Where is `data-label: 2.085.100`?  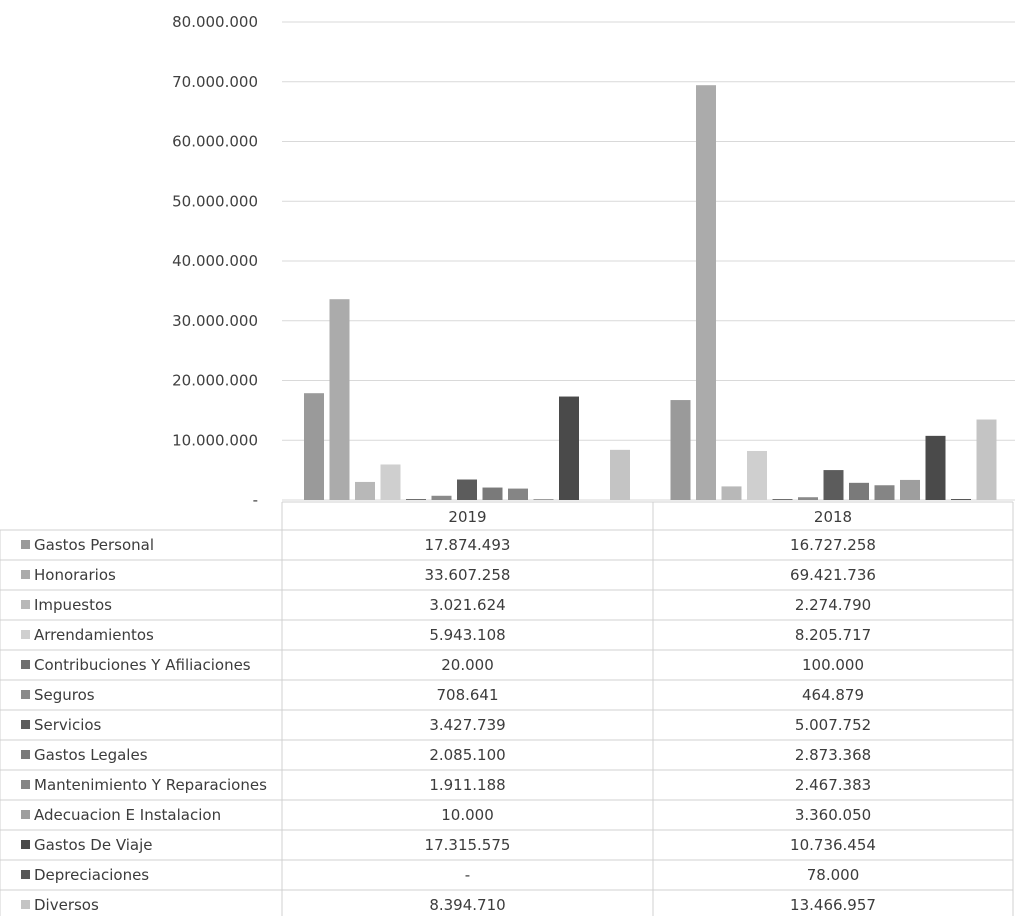
data-label: 2.085.100 is located at coordinates (467, 755).